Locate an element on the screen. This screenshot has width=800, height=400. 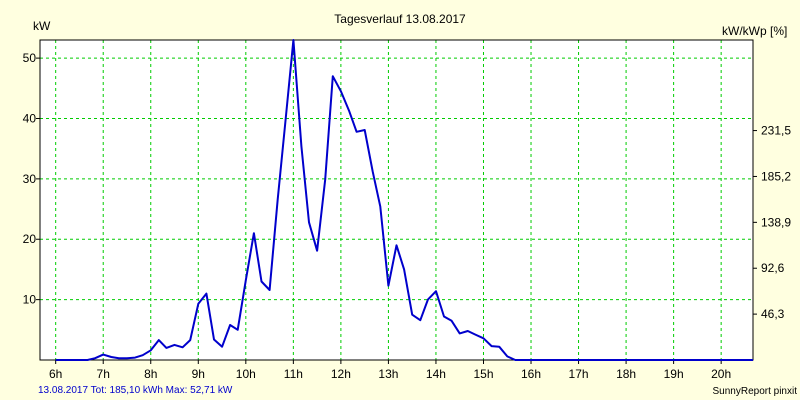
y-tick-label-right: 231,5 is located at coordinates (776, 131).